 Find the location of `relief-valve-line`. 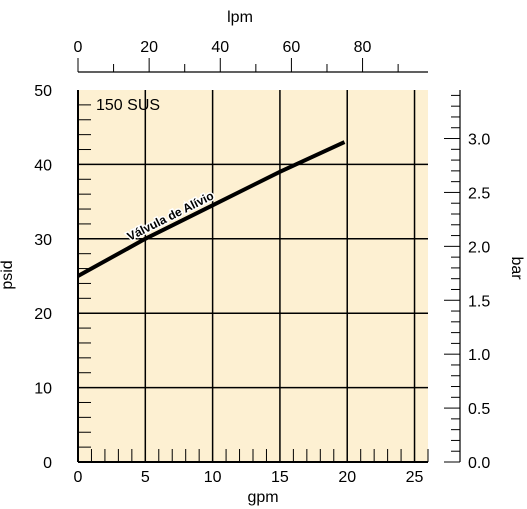

relief-valve-line is located at coordinates (211, 209).